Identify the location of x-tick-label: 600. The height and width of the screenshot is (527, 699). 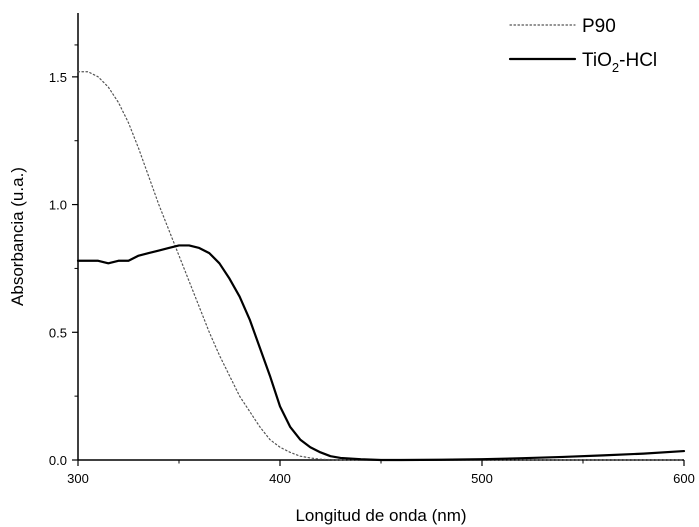
(684, 478).